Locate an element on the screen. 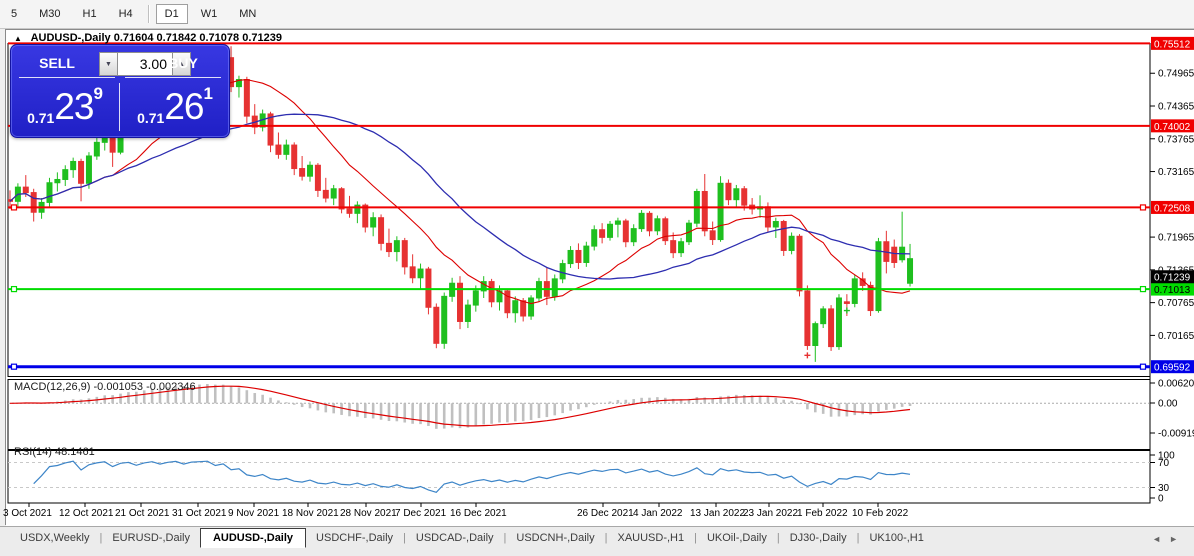  tabs-scroll-right-icon: ► is located at coordinates (1177, 539).